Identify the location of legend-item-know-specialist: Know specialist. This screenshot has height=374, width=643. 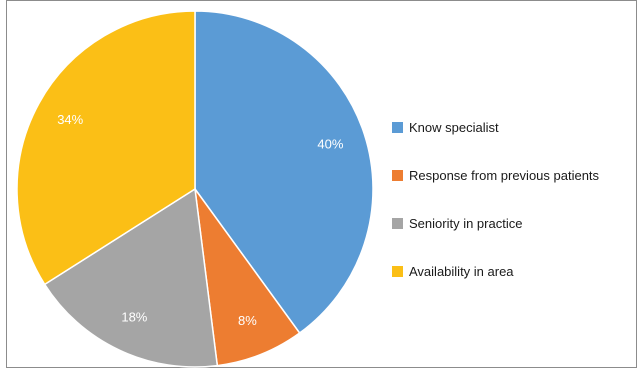
(495, 127).